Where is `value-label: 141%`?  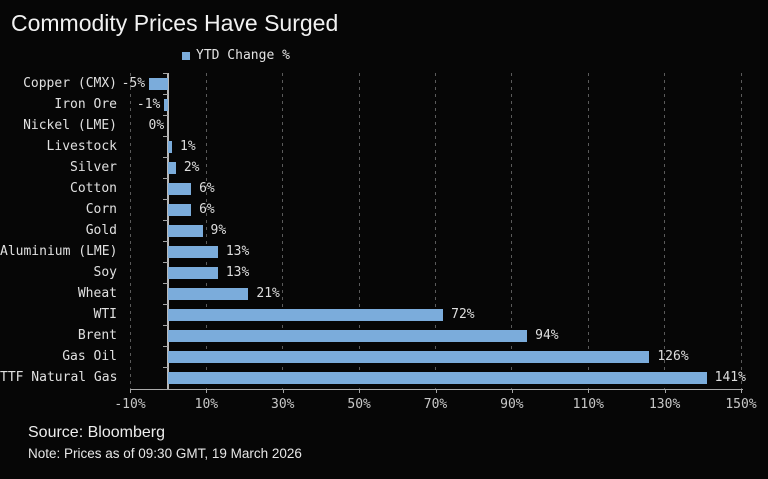
value-label: 141% is located at coordinates (730, 378).